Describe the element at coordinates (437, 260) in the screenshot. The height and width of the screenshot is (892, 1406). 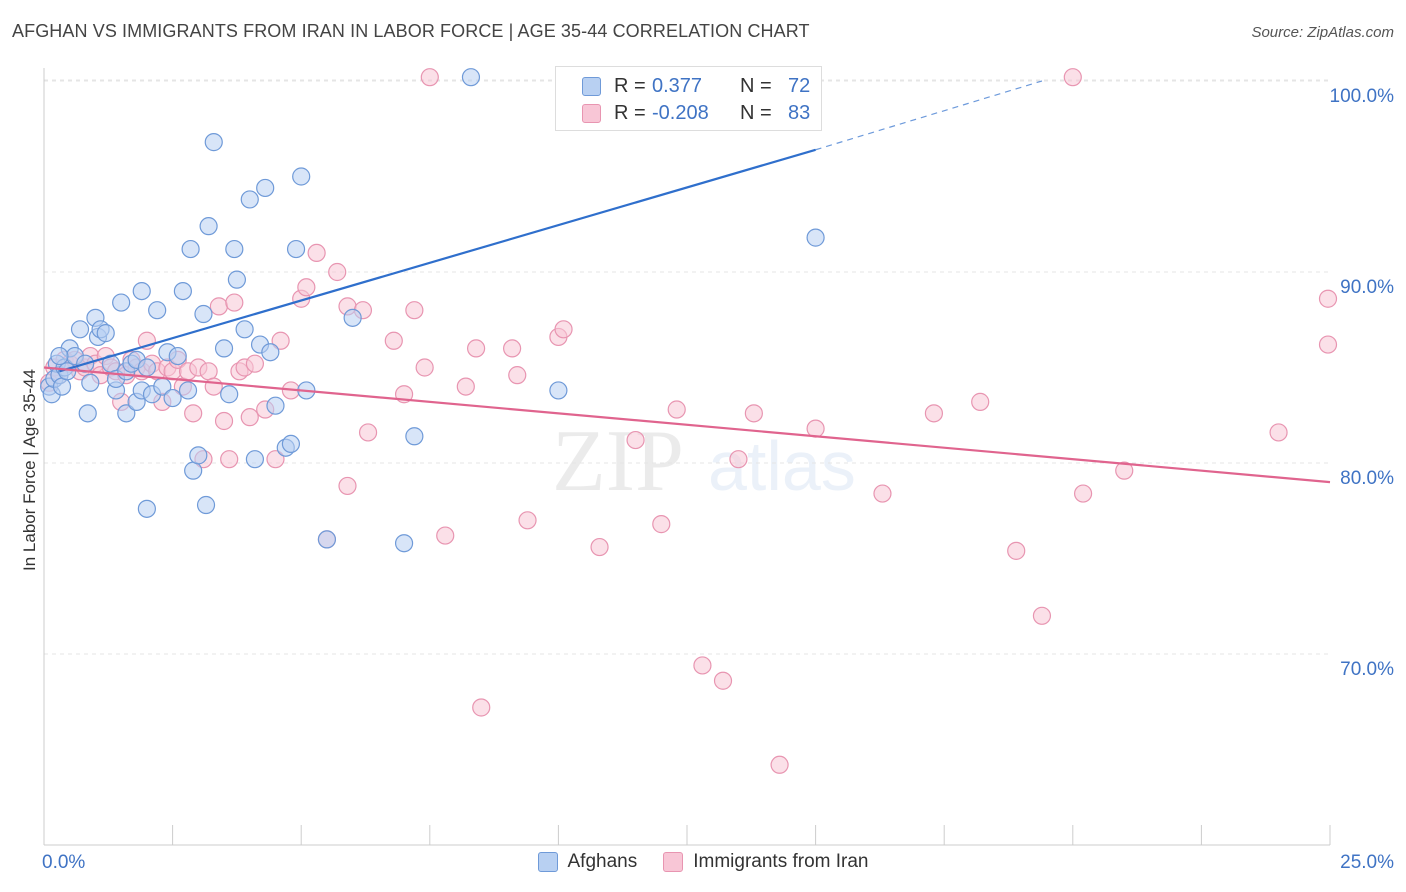
I see `afghan-trend-line` at that location.